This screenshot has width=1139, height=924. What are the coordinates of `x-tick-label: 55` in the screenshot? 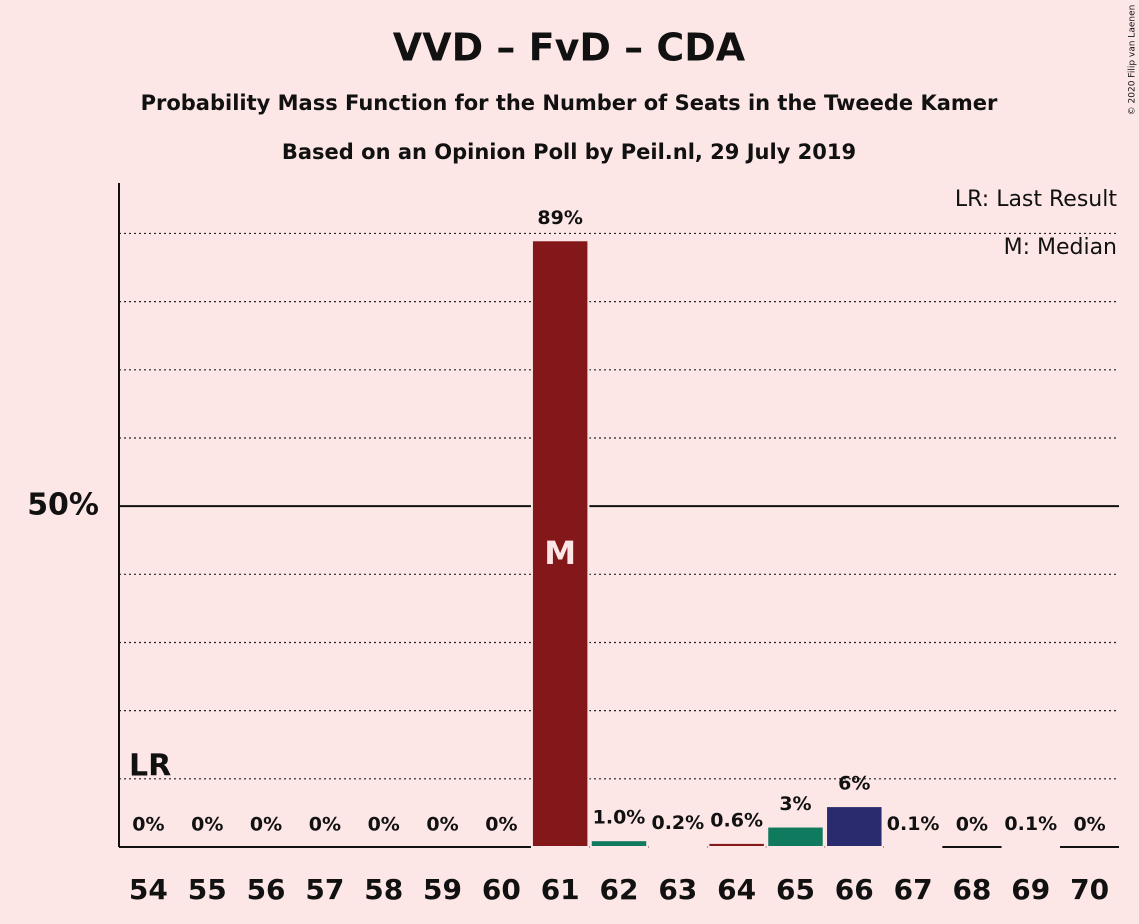 It's located at (207, 889).